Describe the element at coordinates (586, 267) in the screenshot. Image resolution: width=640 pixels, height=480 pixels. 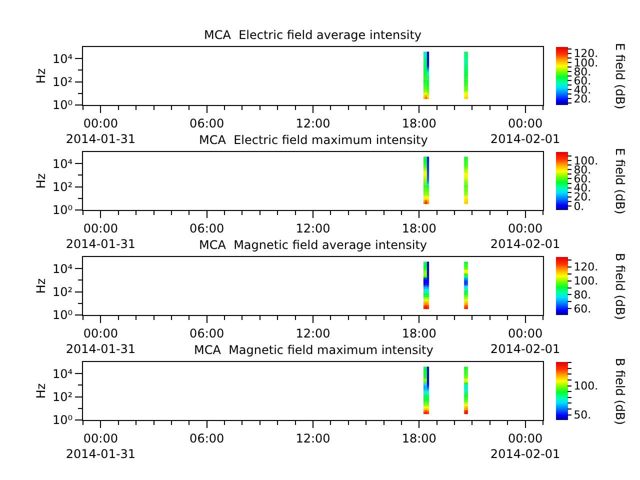
I see `color-bar-label: 120.` at that location.